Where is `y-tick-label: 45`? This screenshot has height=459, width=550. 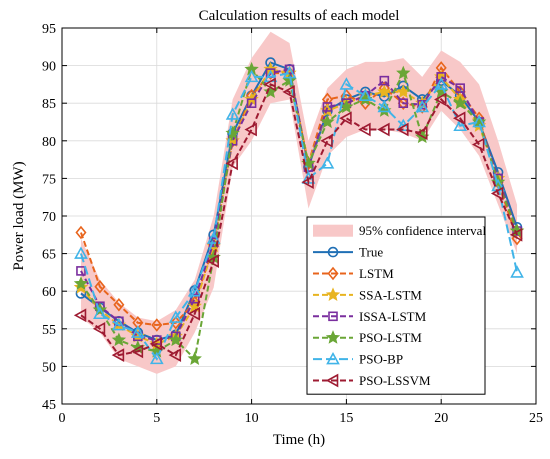
y-tick-label: 45 is located at coordinates (49, 405).